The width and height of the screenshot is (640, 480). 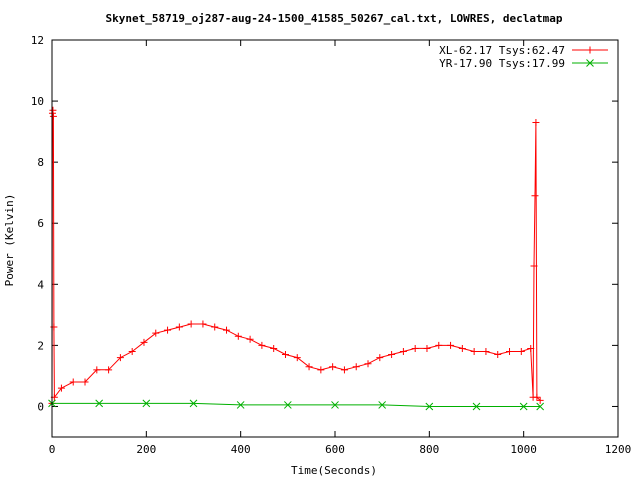 What do you see at coordinates (241, 449) in the screenshot?
I see `x-tick-label: 400` at bounding box center [241, 449].